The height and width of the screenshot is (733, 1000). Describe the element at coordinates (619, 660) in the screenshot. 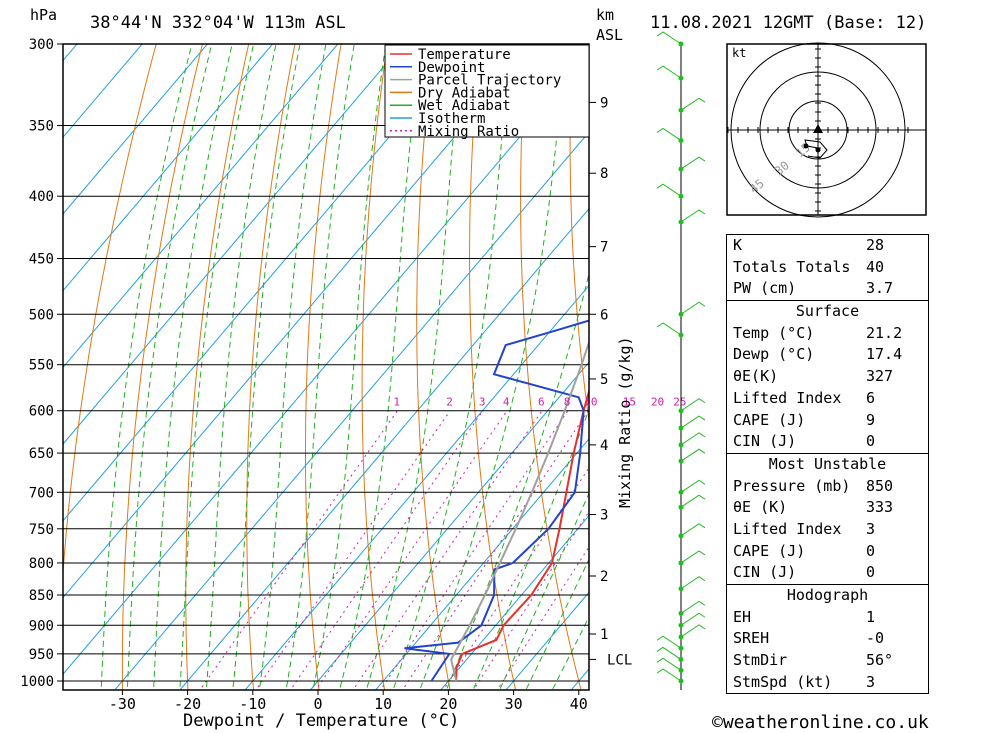

I see `km-tick-label: LCL` at that location.